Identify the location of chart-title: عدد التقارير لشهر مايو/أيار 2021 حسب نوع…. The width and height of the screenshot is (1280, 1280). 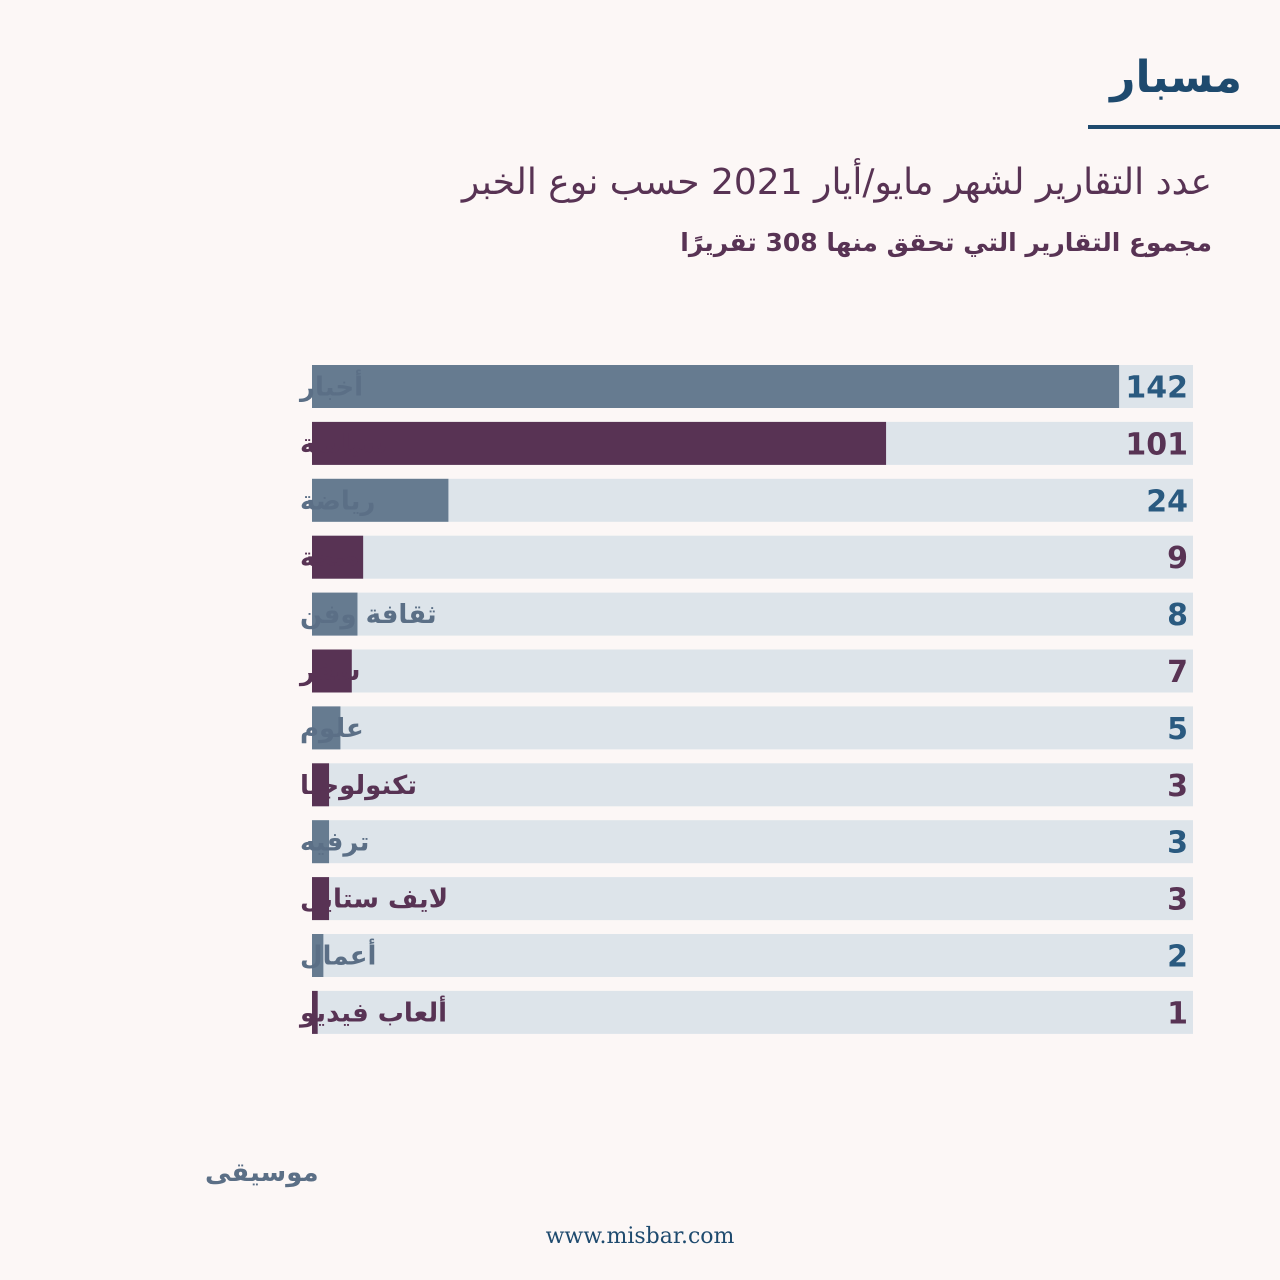
(836, 182).